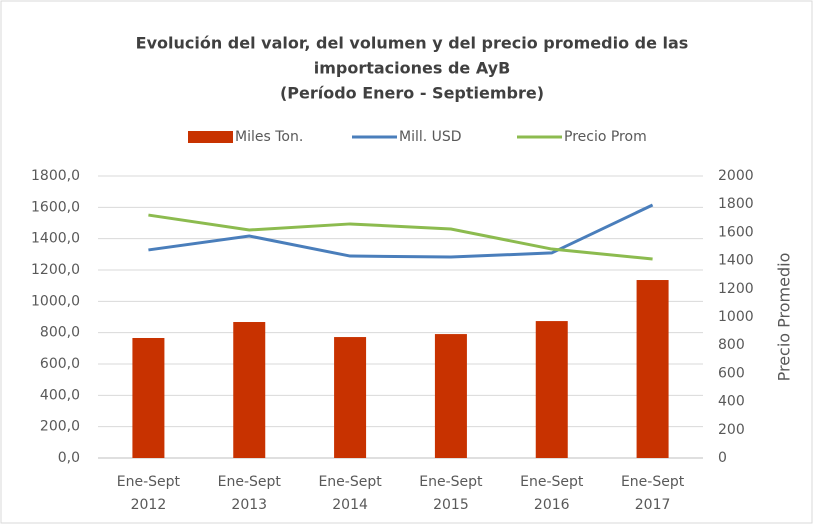  What do you see at coordinates (736, 176) in the screenshot?
I see `y2-tick-label: 2000` at bounding box center [736, 176].